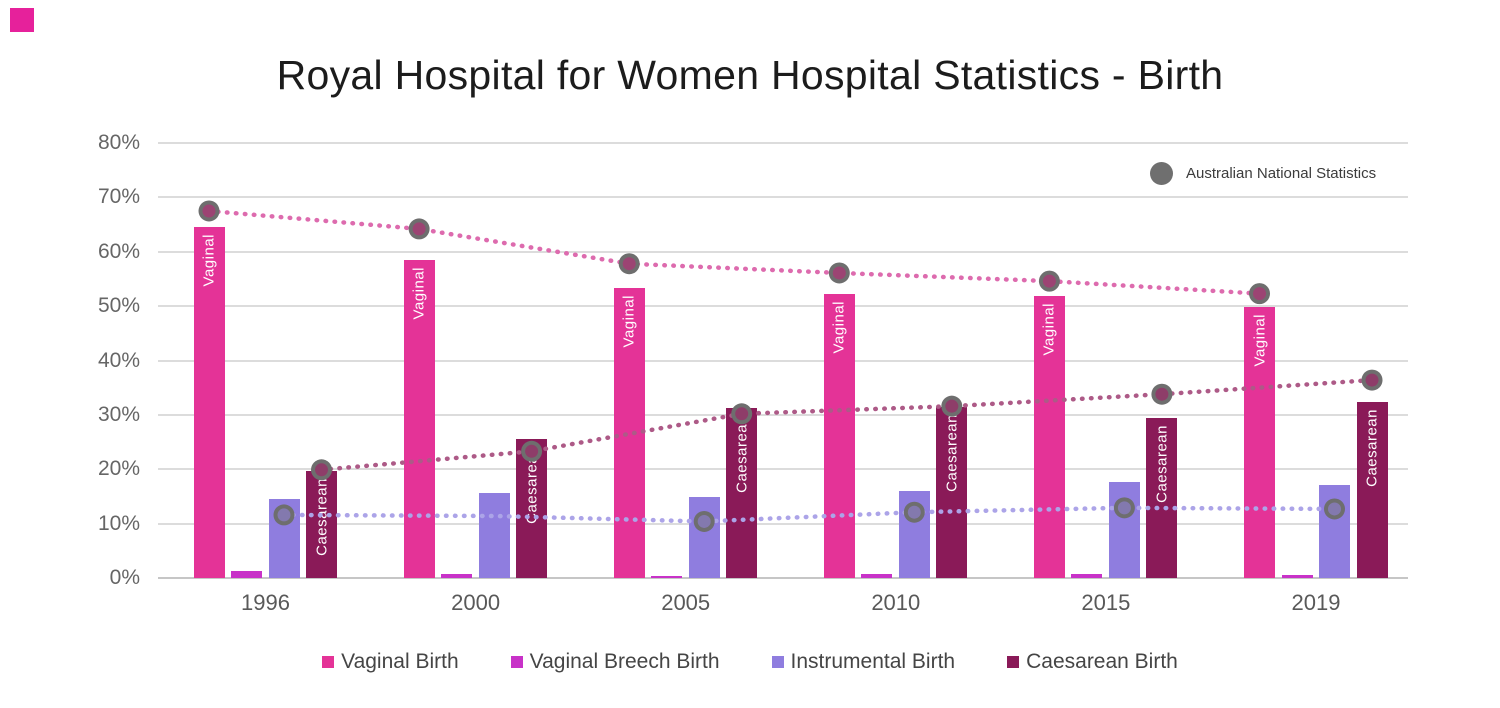 The height and width of the screenshot is (708, 1500). I want to click on bar-instrumental-birth-2005, so click(704, 537).